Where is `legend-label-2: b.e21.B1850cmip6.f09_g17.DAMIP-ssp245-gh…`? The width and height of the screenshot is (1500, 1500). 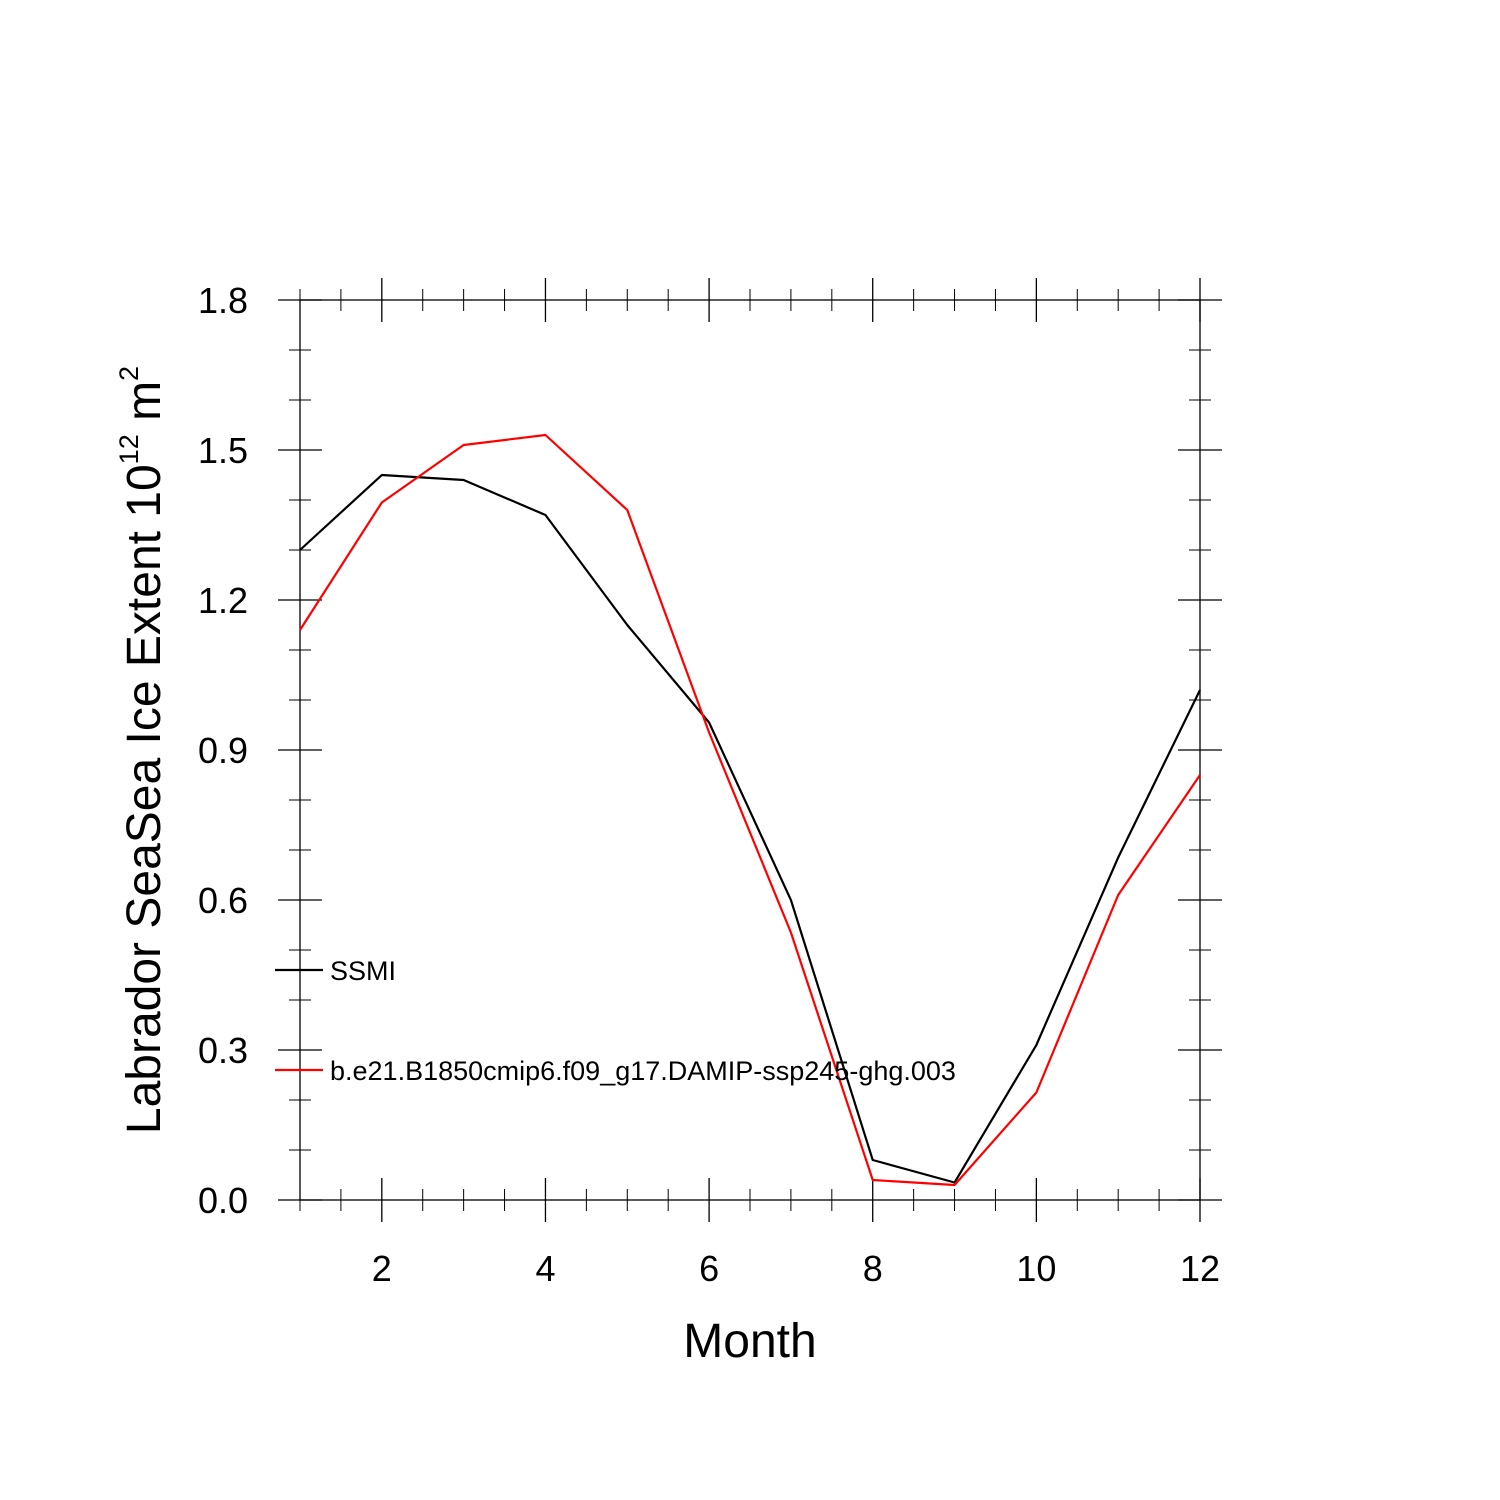
legend-label-2: b.e21.B1850cmip6.f09_g17.DAMIP-ssp245-gh… is located at coordinates (643, 1071).